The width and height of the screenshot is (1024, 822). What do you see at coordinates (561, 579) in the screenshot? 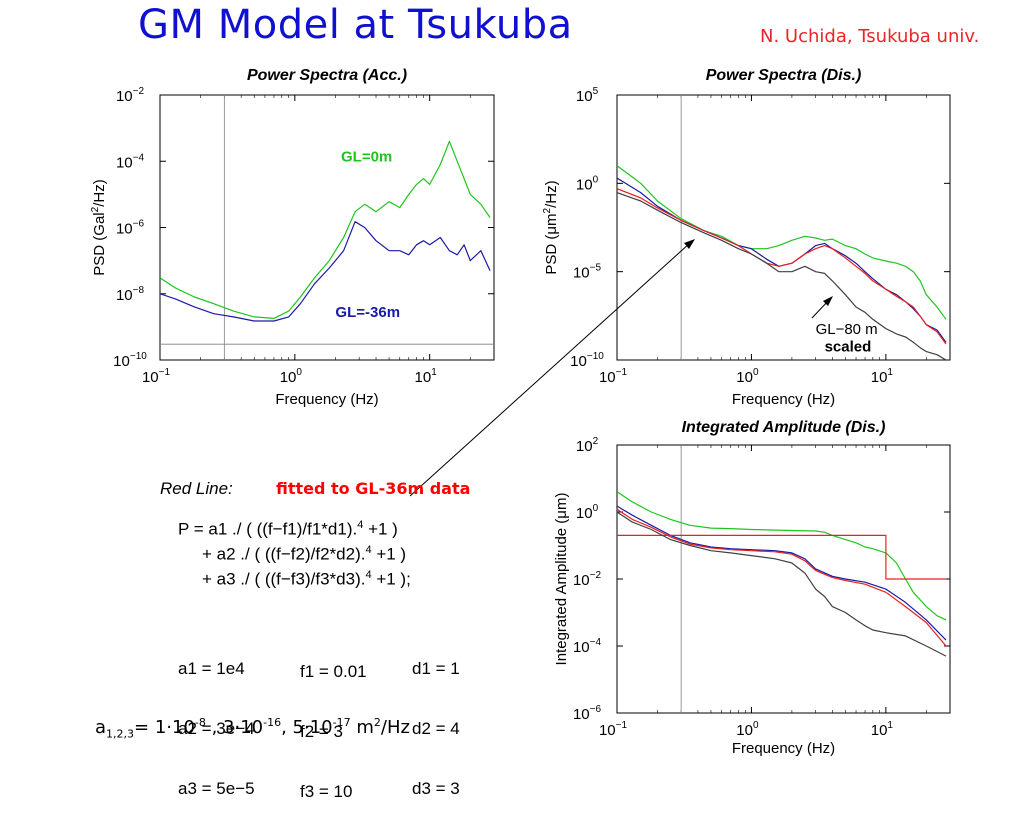
I see `y-axis-label: Integrated Amplitude (μm)` at bounding box center [561, 579].